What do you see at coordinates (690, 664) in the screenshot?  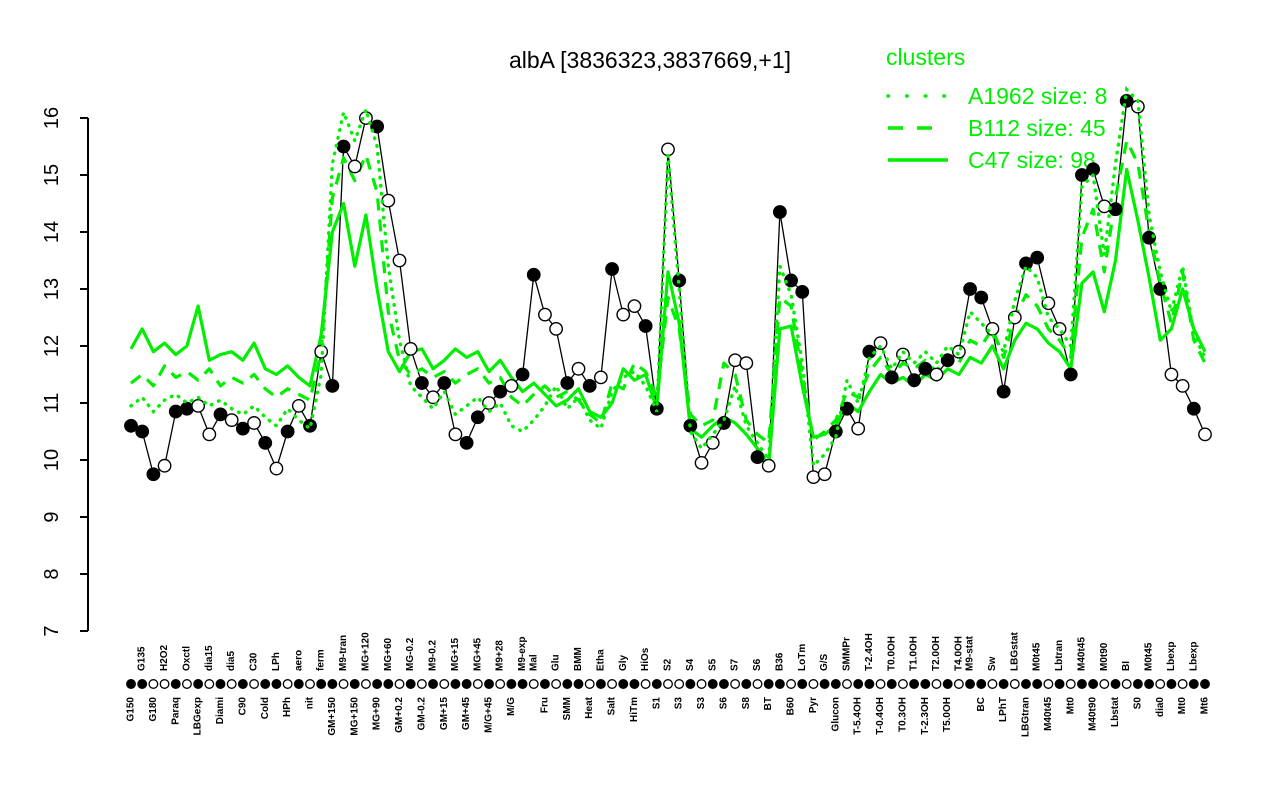 I see `condition-label: S4` at bounding box center [690, 664].